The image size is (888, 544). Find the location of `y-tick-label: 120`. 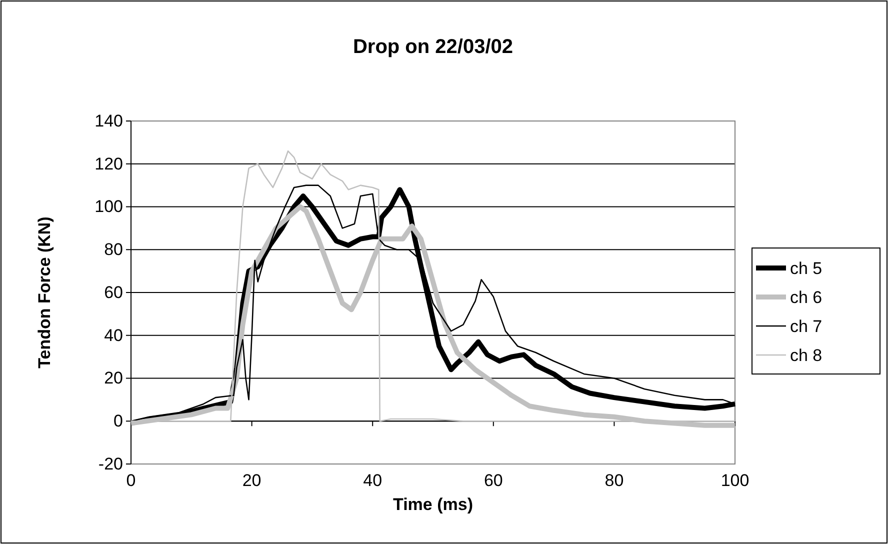

y-tick-label: 120 is located at coordinates (108, 164).